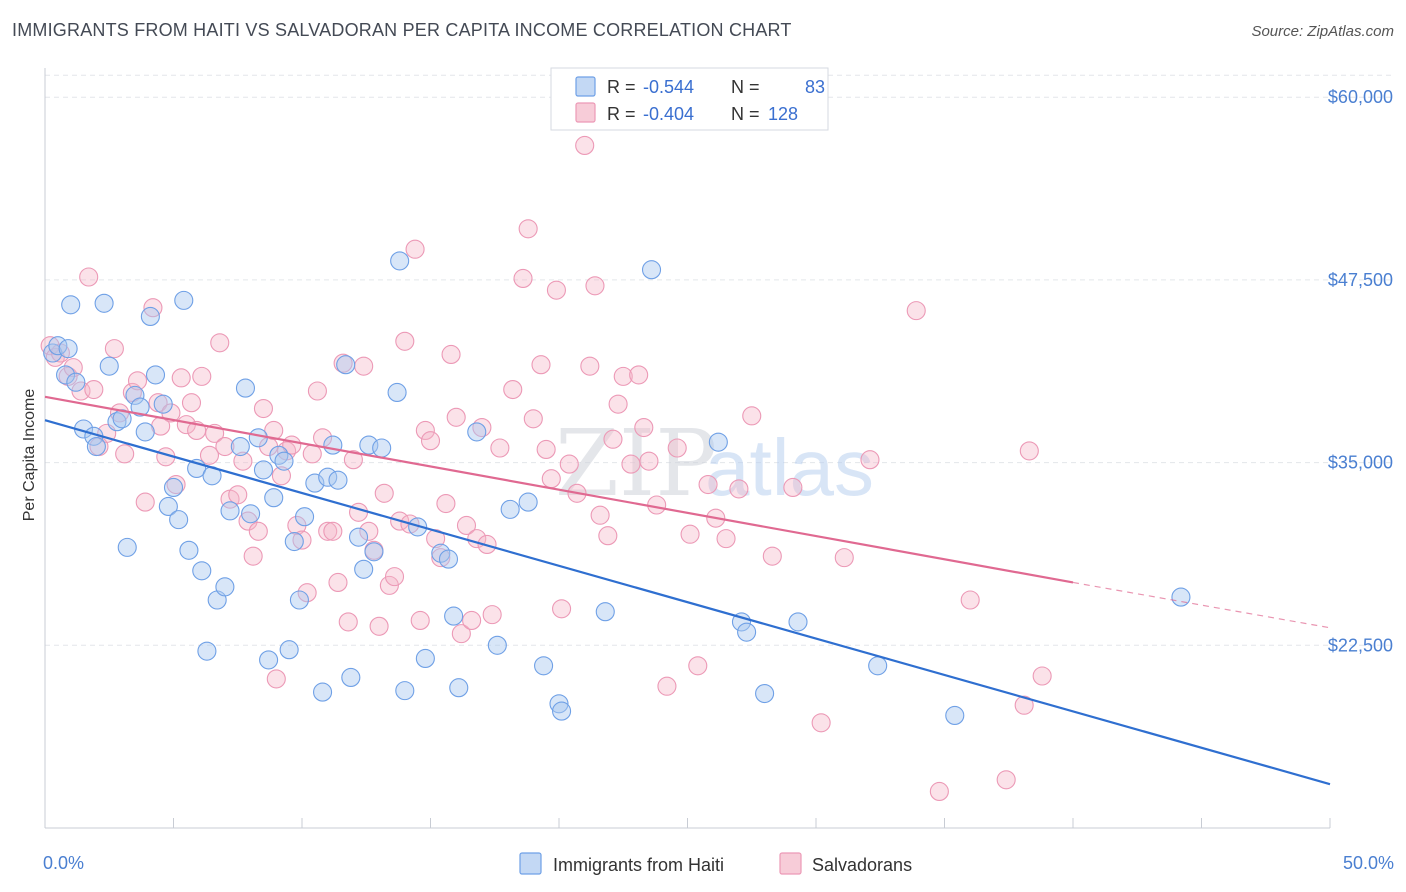 Image resolution: width=1406 pixels, height=892 pixels. What do you see at coordinates (689, 99) in the screenshot?
I see `legend-box` at bounding box center [689, 99].